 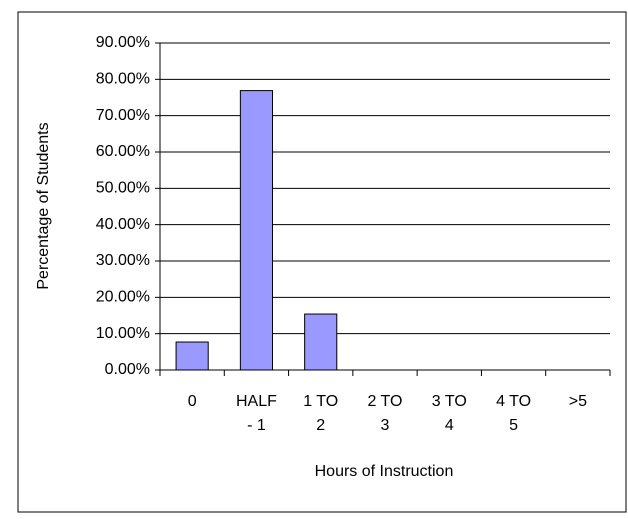 What do you see at coordinates (123, 42) in the screenshot?
I see `y-tick-label: 90.00%` at bounding box center [123, 42].